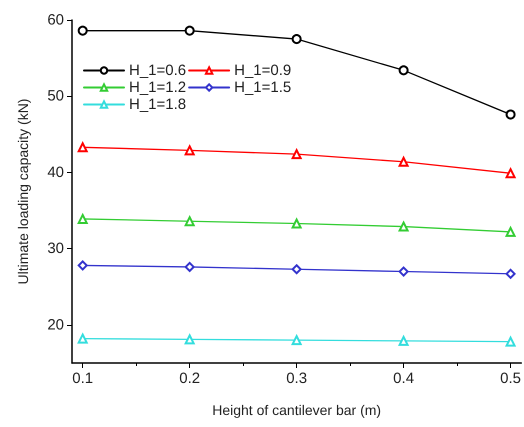 This screenshot has width=524, height=427. Describe the element at coordinates (55, 172) in the screenshot. I see `y-tick-label: 40` at that location.